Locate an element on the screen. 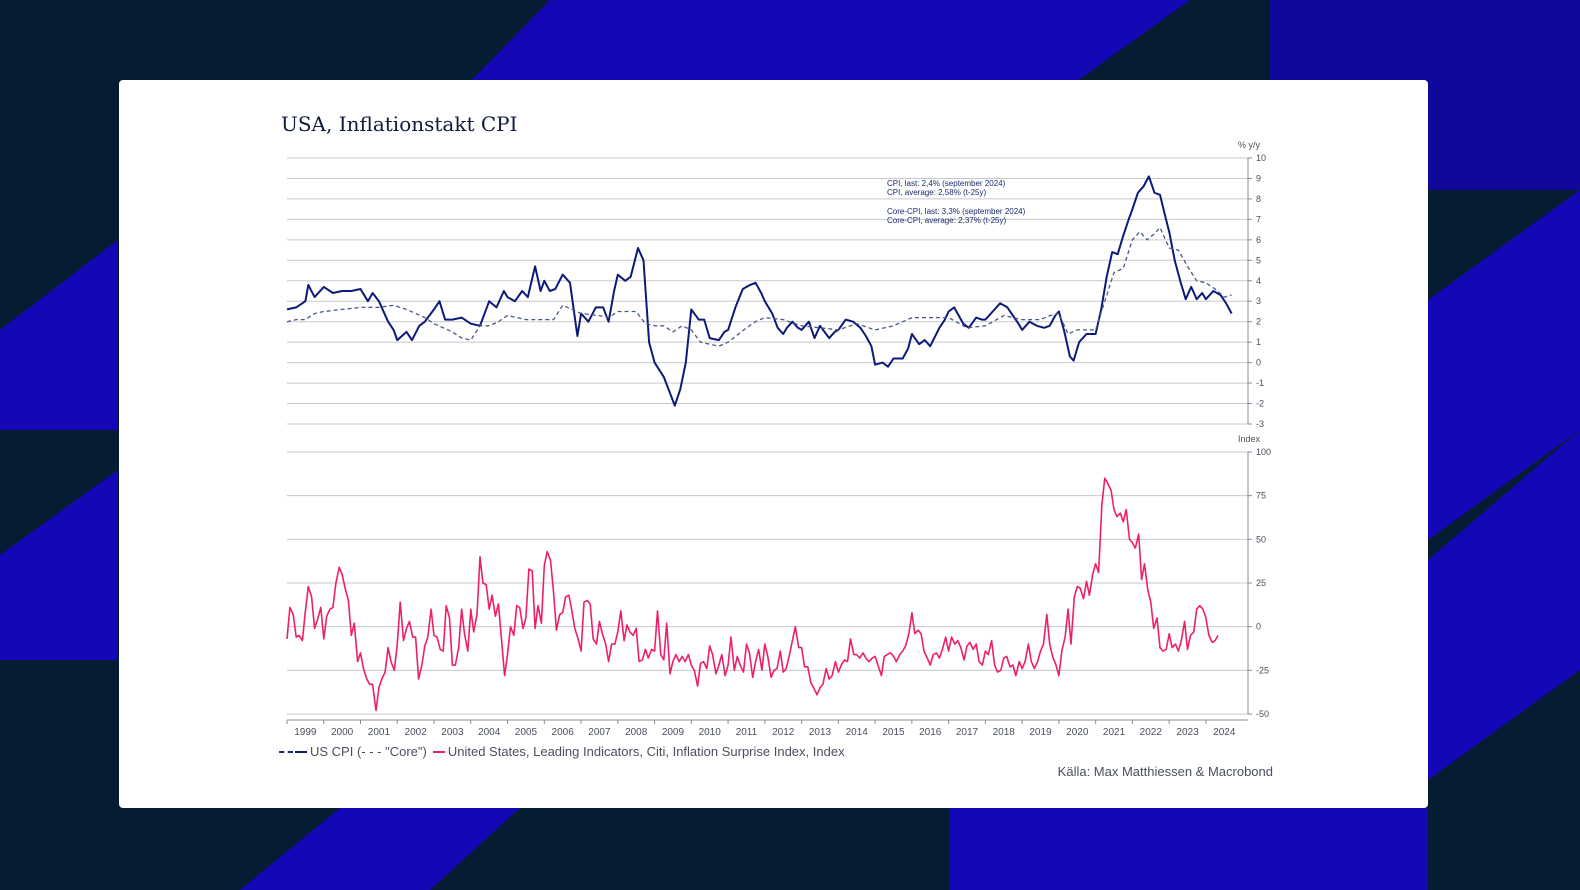 Image resolution: width=1580 pixels, height=890 pixels. x-tick-label: 2019 is located at coordinates (1040, 732).